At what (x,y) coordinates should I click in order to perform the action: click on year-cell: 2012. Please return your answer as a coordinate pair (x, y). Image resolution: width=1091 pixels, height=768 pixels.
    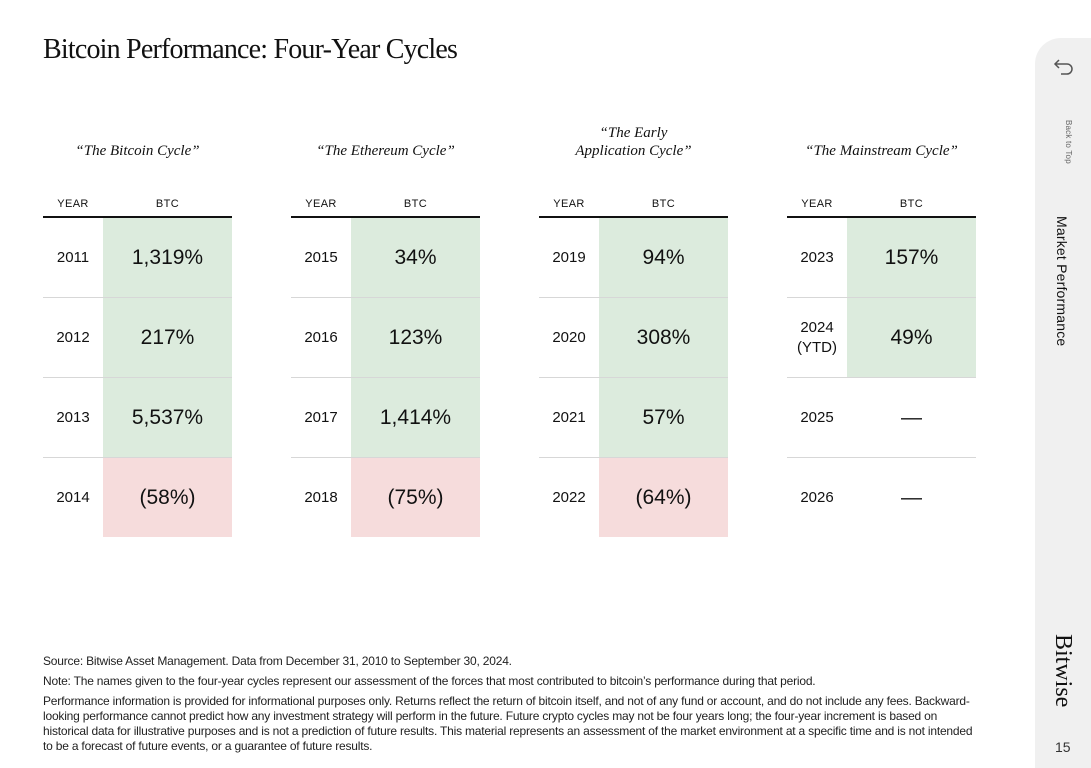
    Looking at the image, I should click on (73, 337).